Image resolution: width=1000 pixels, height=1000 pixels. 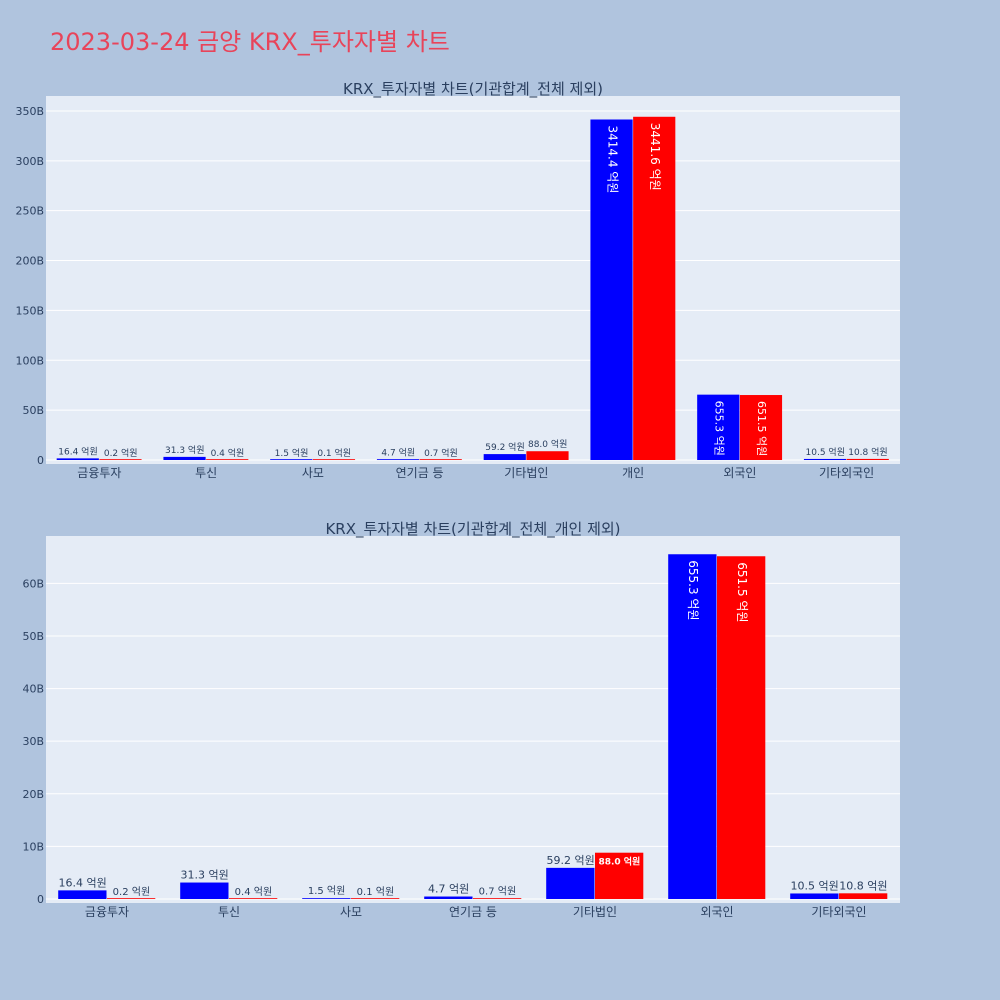 What do you see at coordinates (33, 689) in the screenshot?
I see `y-tick-label: 40B` at bounding box center [33, 689].